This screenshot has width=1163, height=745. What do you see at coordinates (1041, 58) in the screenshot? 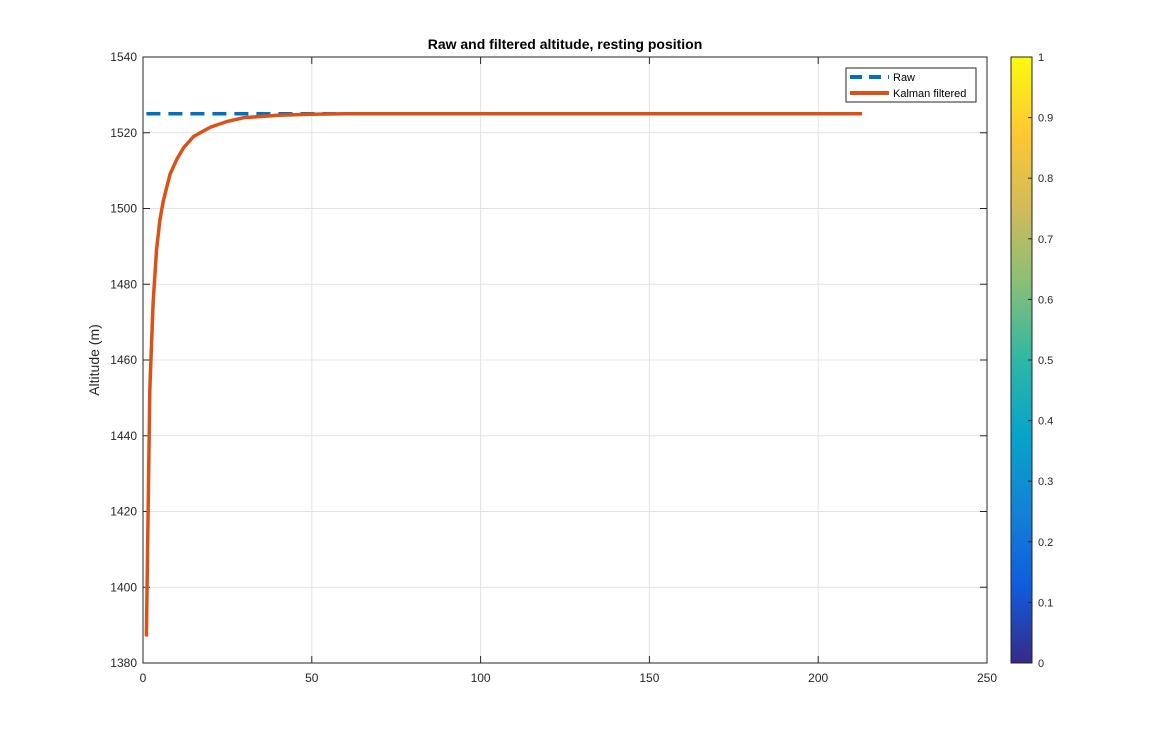
I see `colorbar-tick-label: 1` at bounding box center [1041, 58].